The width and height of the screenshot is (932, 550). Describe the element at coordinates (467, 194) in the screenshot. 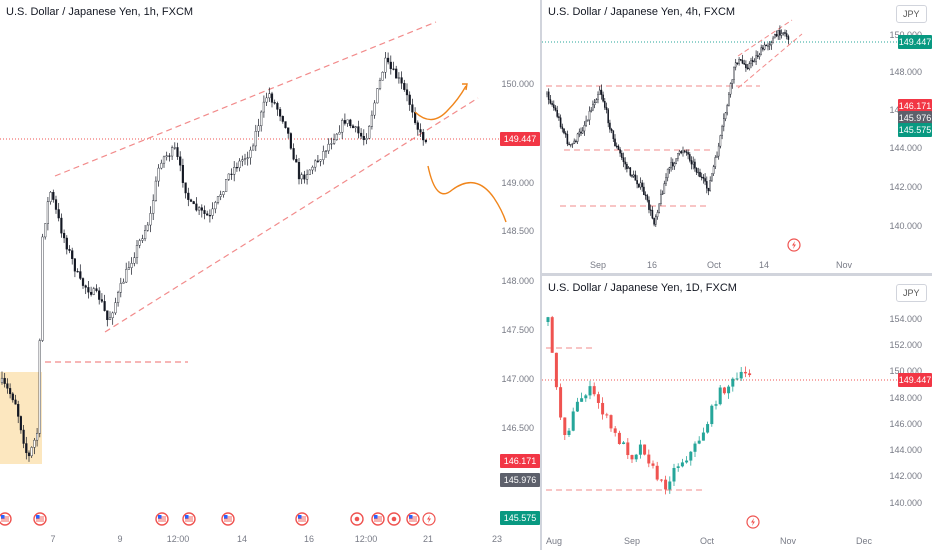

I see `projection-arrow-down` at that location.